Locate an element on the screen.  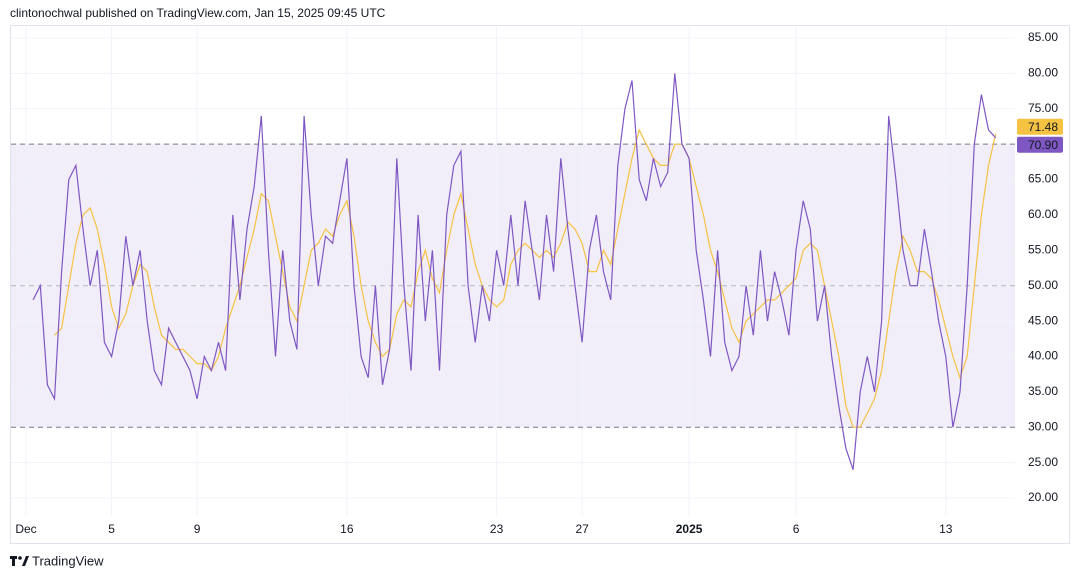
y-tick-label: 60.00 is located at coordinates (1043, 214).